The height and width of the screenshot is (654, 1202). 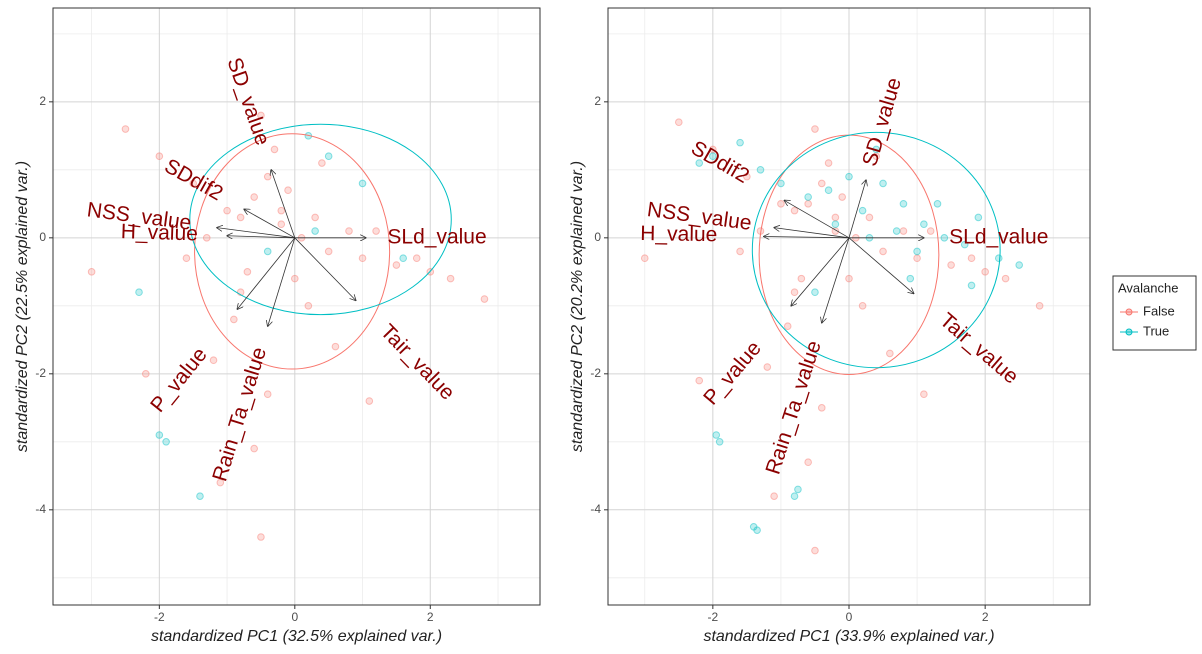 I want to click on loading-label: SLd_value, so click(x=998, y=236).